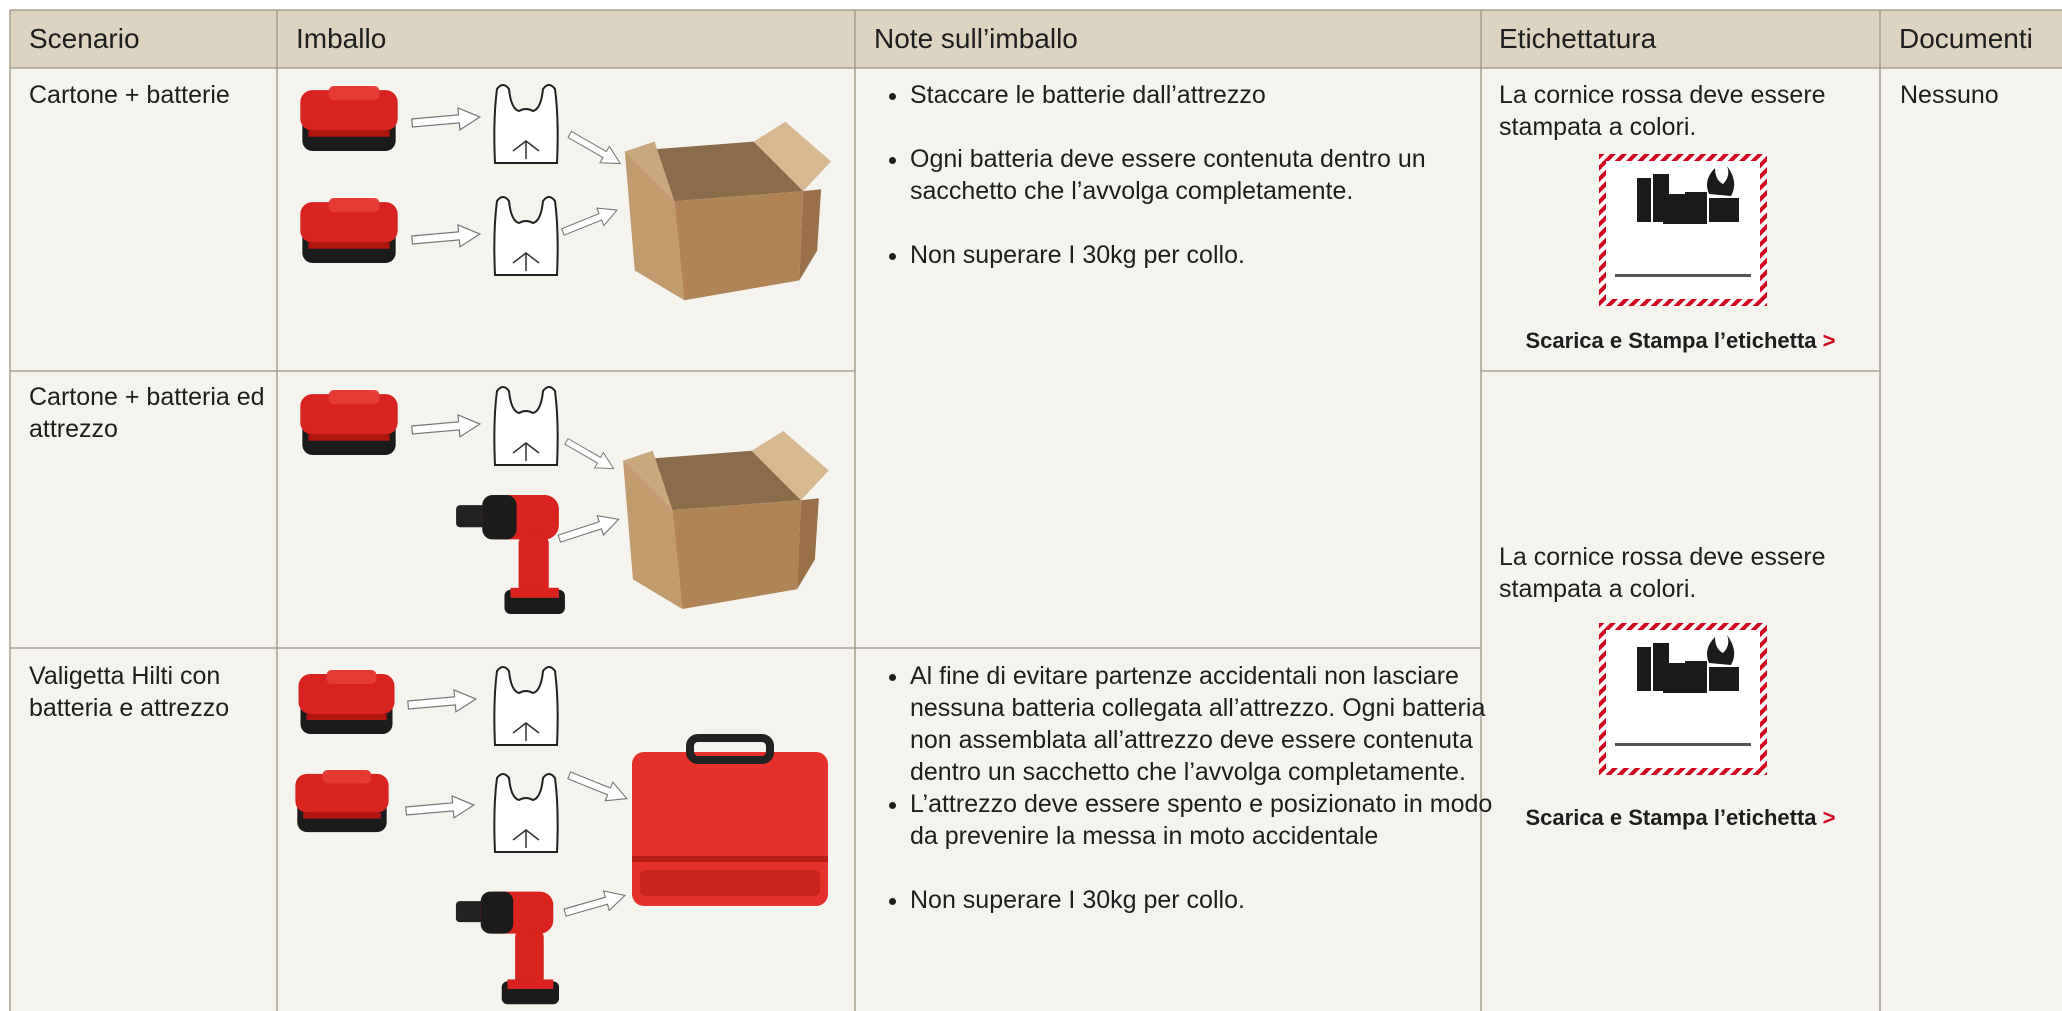 The image size is (2062, 1011). I want to click on header: Documenti, so click(1966, 38).